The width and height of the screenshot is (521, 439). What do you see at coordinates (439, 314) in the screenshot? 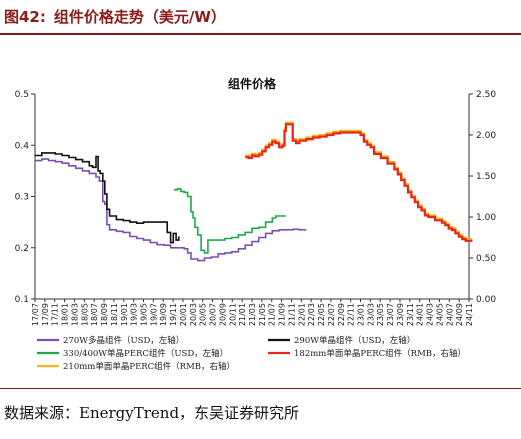
I see `x-tick-label: 24/05` at bounding box center [439, 314].